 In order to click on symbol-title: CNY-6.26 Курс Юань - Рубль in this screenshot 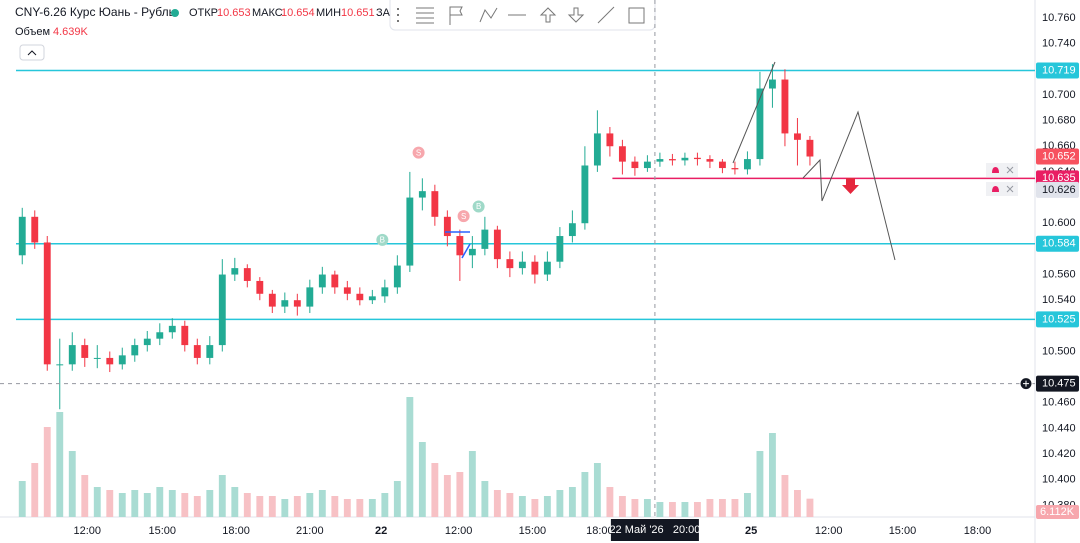, I will do `click(95, 12)`.